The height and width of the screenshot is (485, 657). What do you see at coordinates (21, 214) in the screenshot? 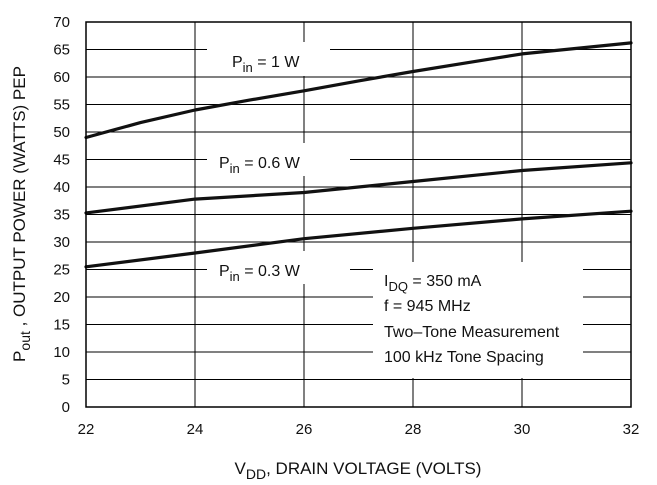
I see `y-axis-title: Pout , OUTPUT POWER (WATTS) PEP` at bounding box center [21, 214].